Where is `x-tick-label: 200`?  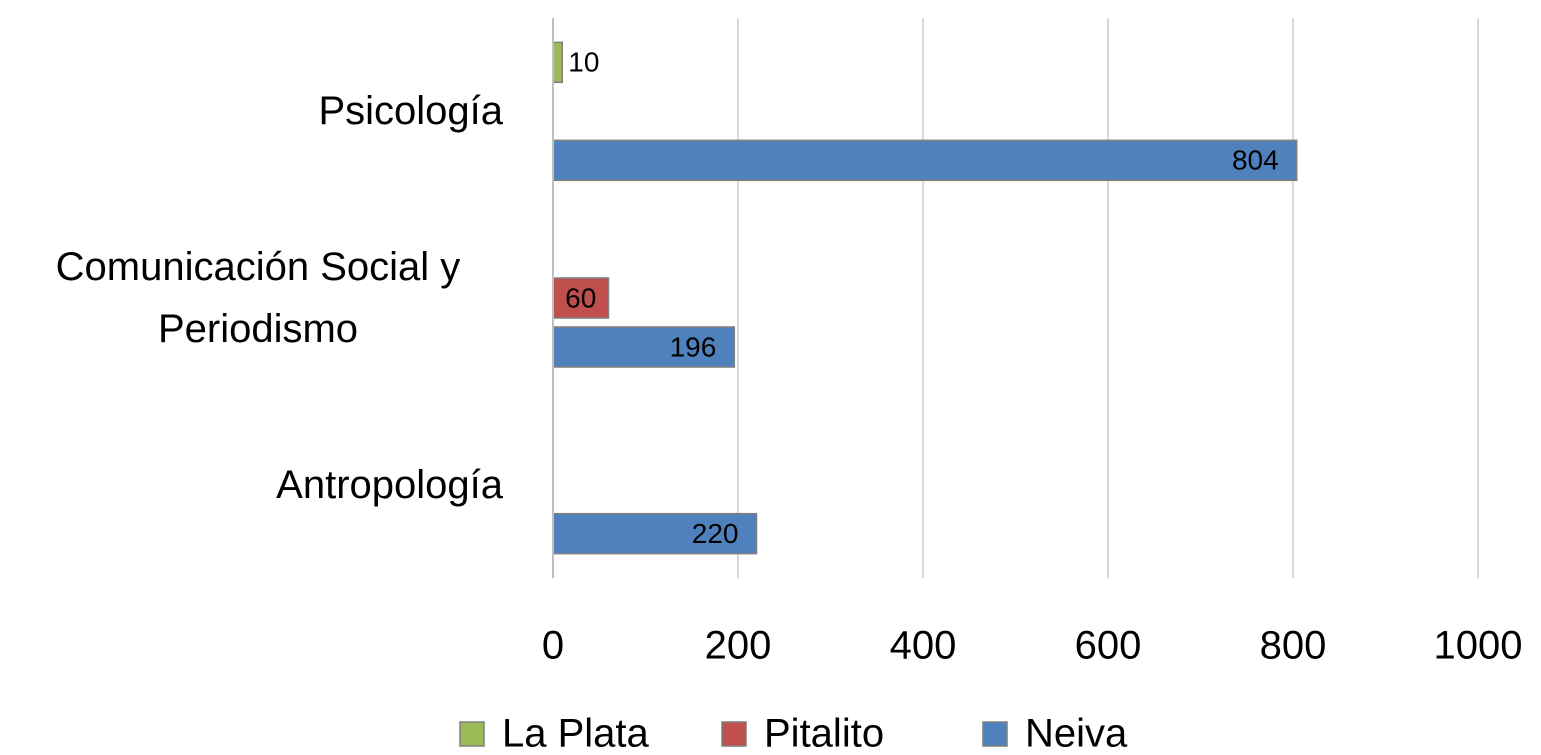 x-tick-label: 200 is located at coordinates (738, 646).